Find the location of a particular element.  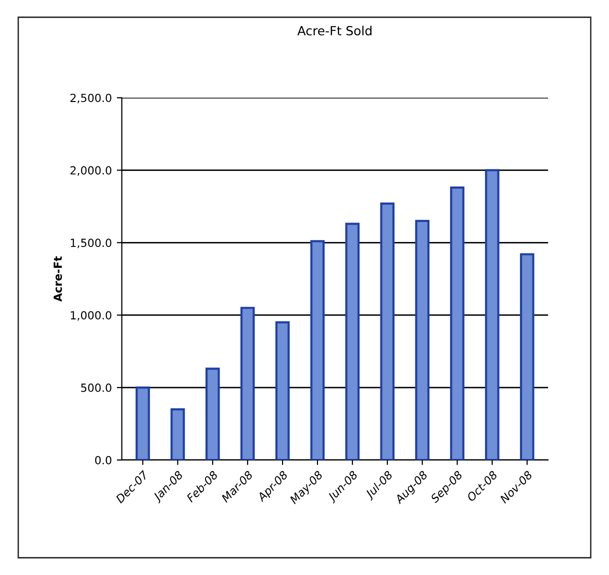

y-tick-label: 2,500.0 is located at coordinates (91, 99).